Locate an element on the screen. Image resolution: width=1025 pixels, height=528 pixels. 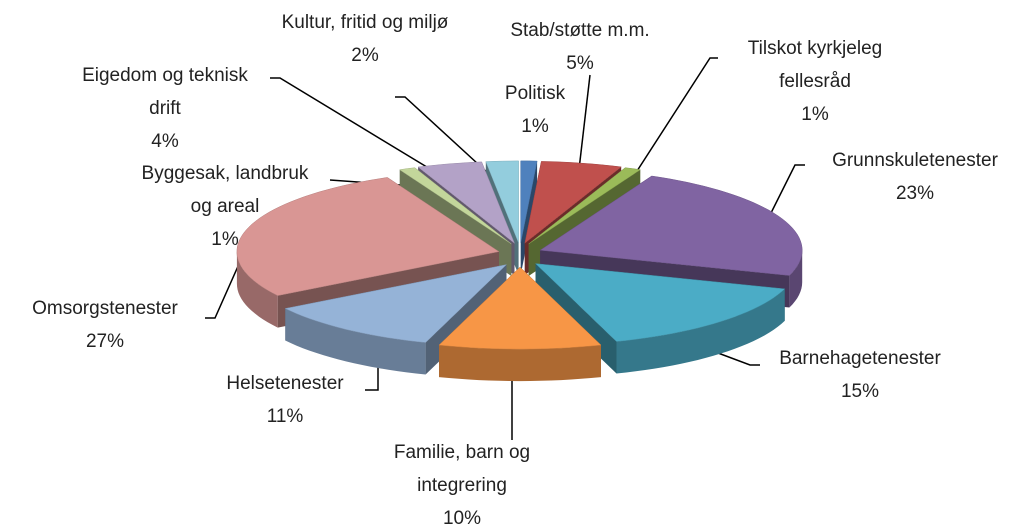
category-name: Grunnskuletenester is located at coordinates (915, 160).